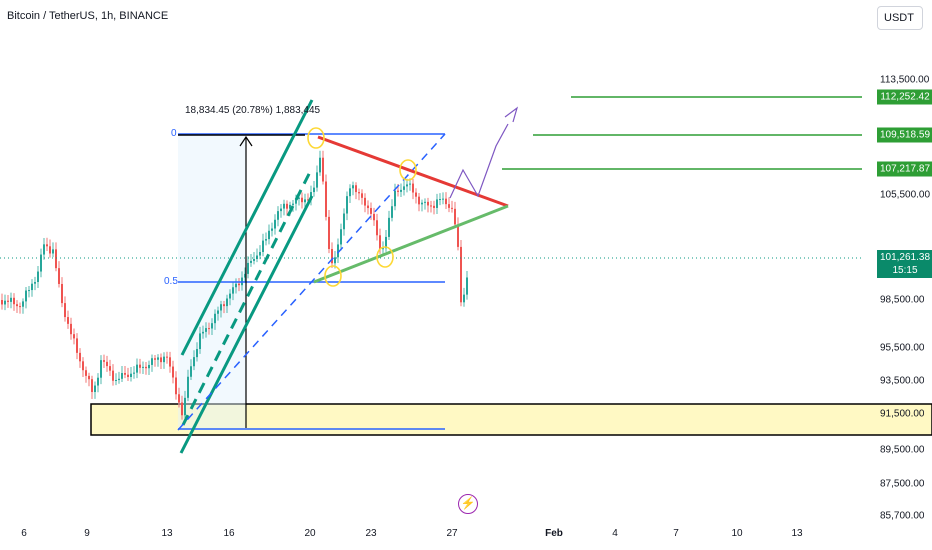 The width and height of the screenshot is (932, 550). Describe the element at coordinates (511, 419) in the screenshot. I see `demand-zone` at that location.